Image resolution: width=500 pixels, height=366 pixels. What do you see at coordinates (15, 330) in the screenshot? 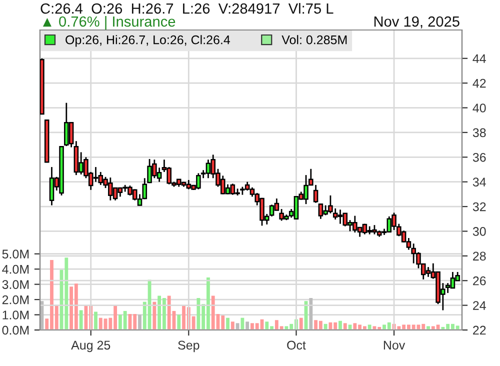
I see `y-tick-label: 0.0M` at bounding box center [15, 330].